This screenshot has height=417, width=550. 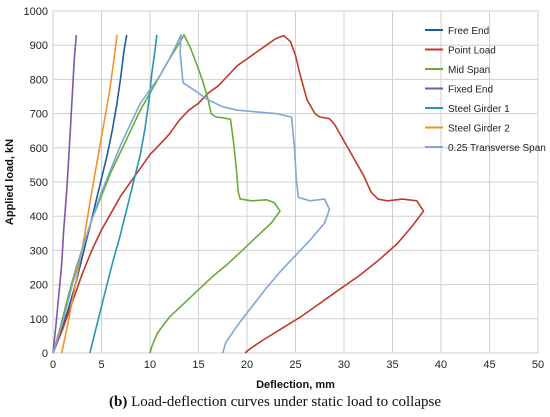 What do you see at coordinates (247, 365) in the screenshot?
I see `x-tick-label: 20` at bounding box center [247, 365].